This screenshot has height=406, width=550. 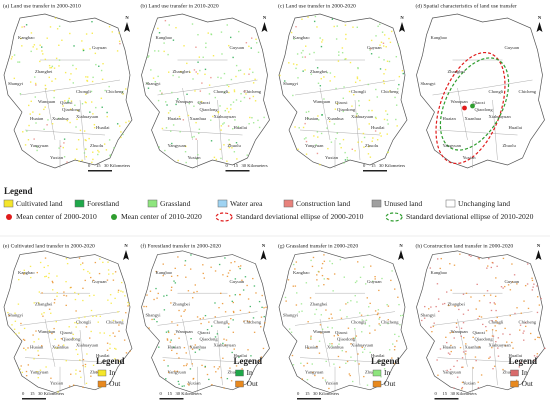 What do you see at coordinates (45, 322) in the screenshot?
I see `county-boundary` at bounding box center [45, 322].